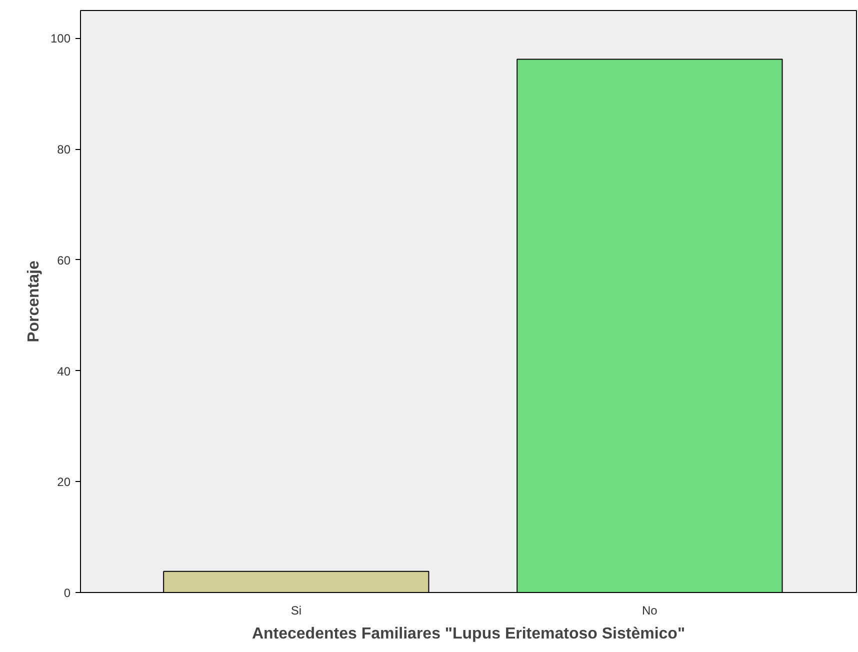  I want to click on y-axis-title: Porcentaje, so click(33, 301).